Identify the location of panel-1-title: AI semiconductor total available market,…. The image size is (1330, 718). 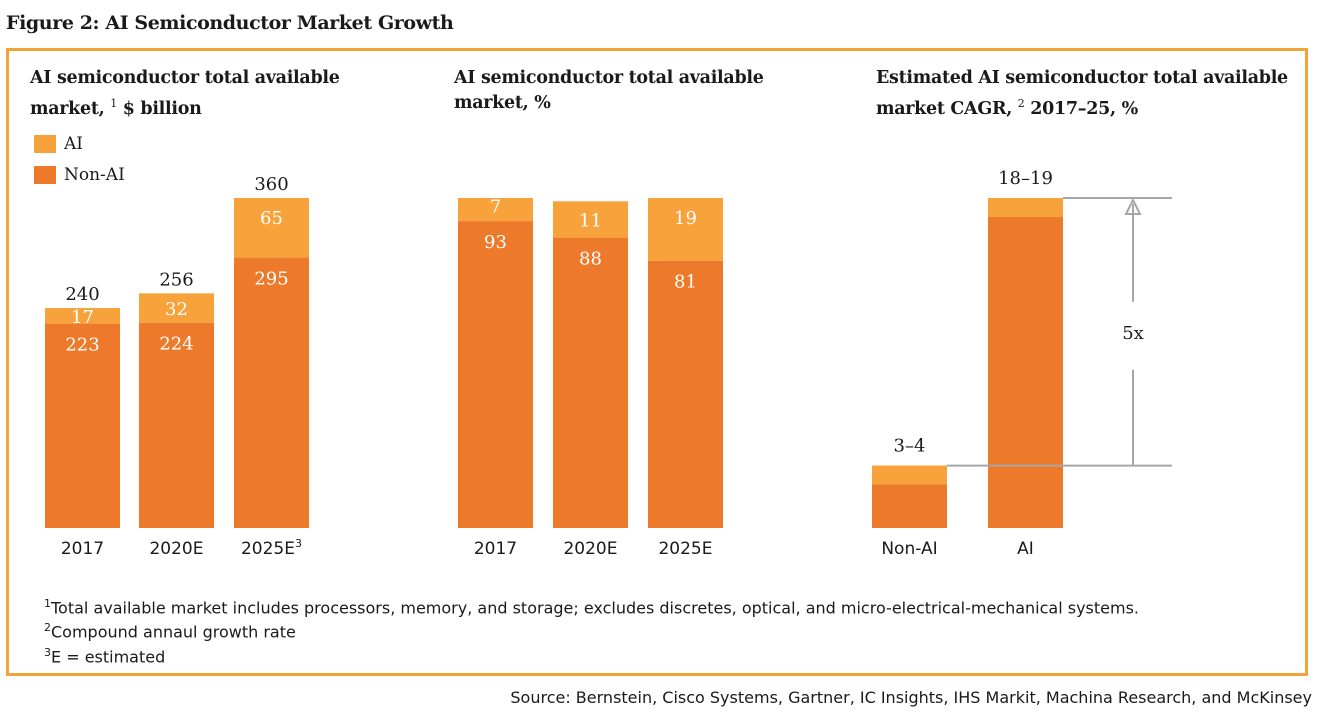
(185, 94).